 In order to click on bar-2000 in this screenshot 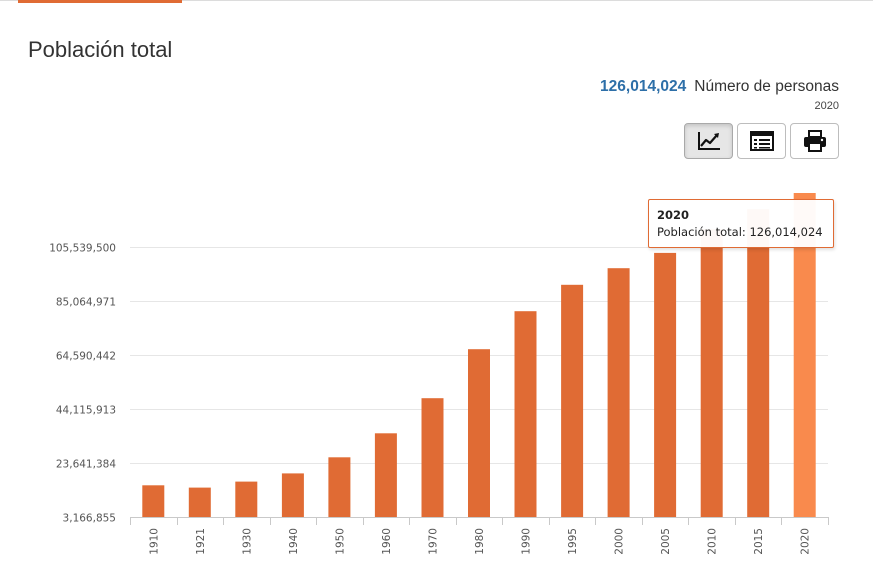, I will do `click(618, 392)`.